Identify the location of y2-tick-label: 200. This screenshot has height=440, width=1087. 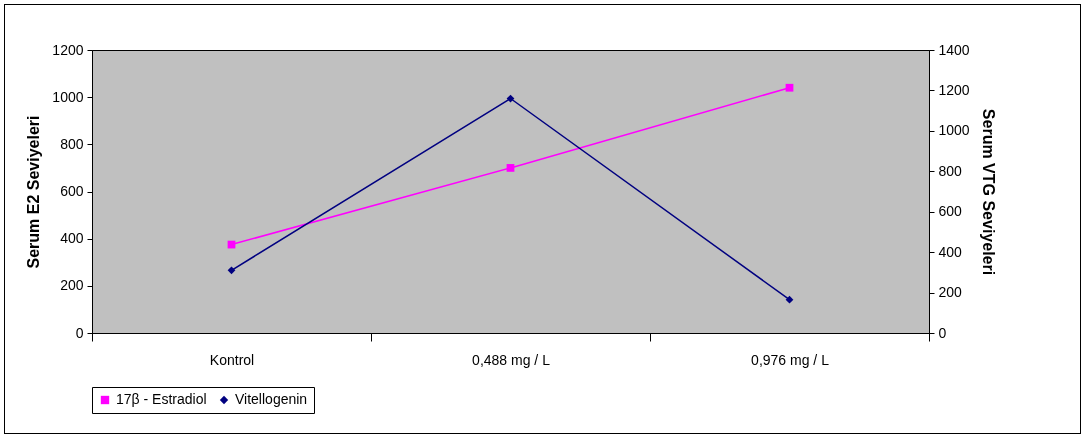
(950, 292).